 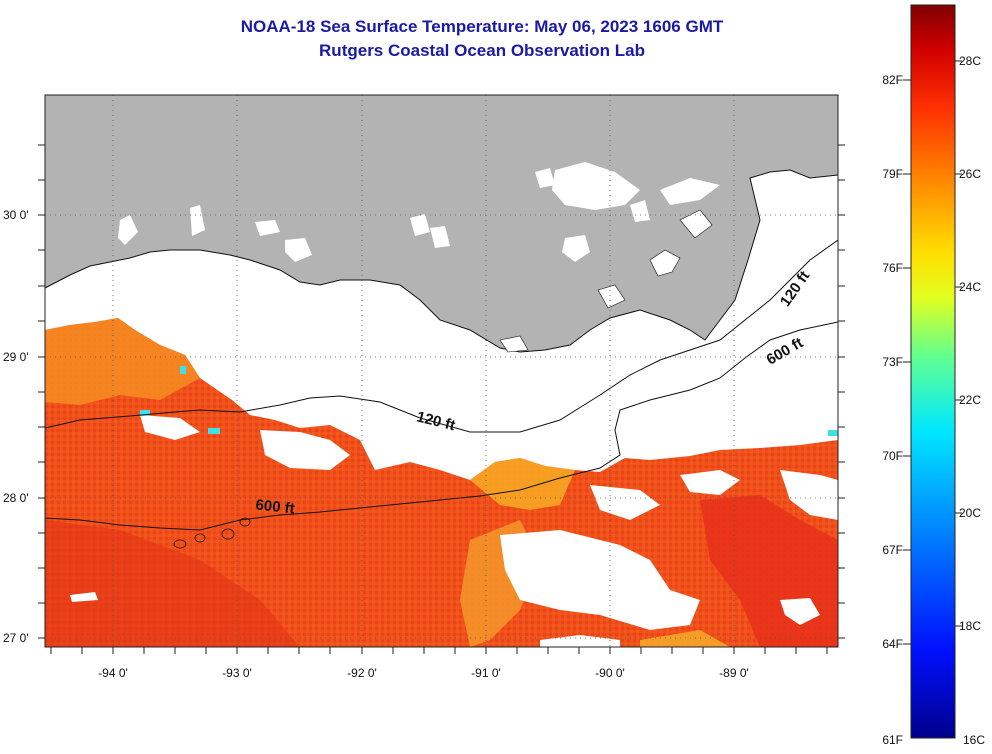 I want to click on colorbar-c-24: 24C, so click(x=970, y=287).